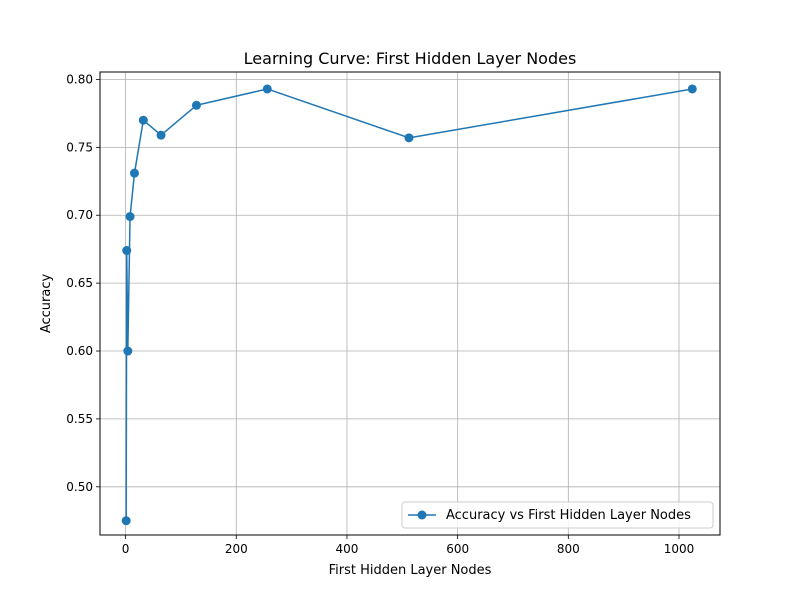 This screenshot has height=600, width=800. I want to click on x-tick-label: 400, so click(347, 549).